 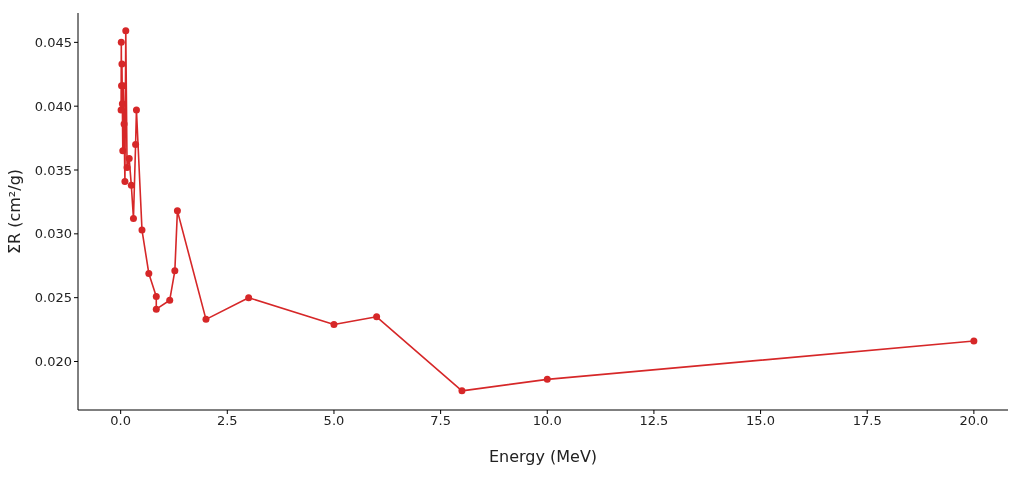 I want to click on x-tick-label: 0.0, so click(x=120, y=421).